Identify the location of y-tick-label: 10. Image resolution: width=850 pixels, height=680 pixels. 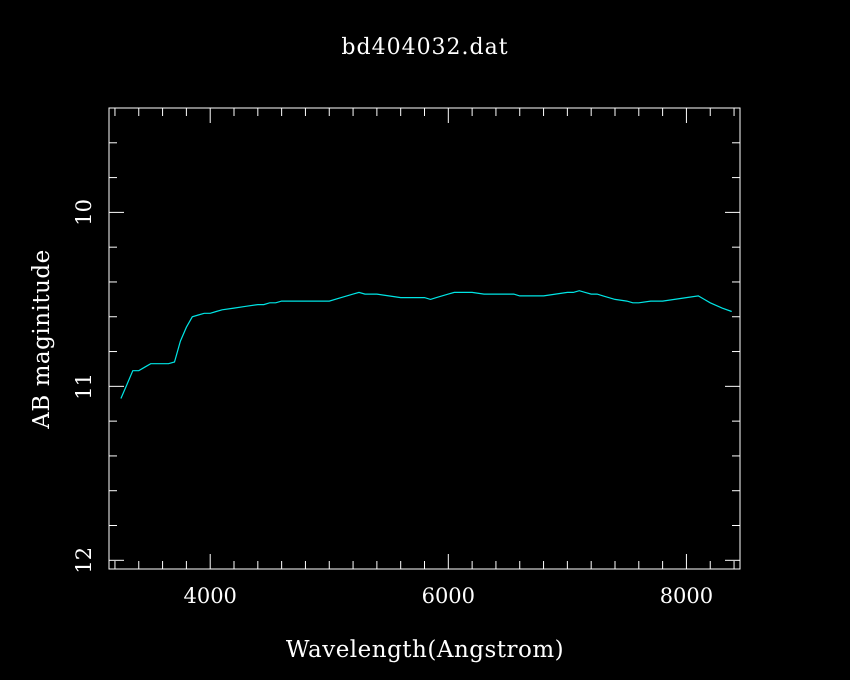
(84, 212).